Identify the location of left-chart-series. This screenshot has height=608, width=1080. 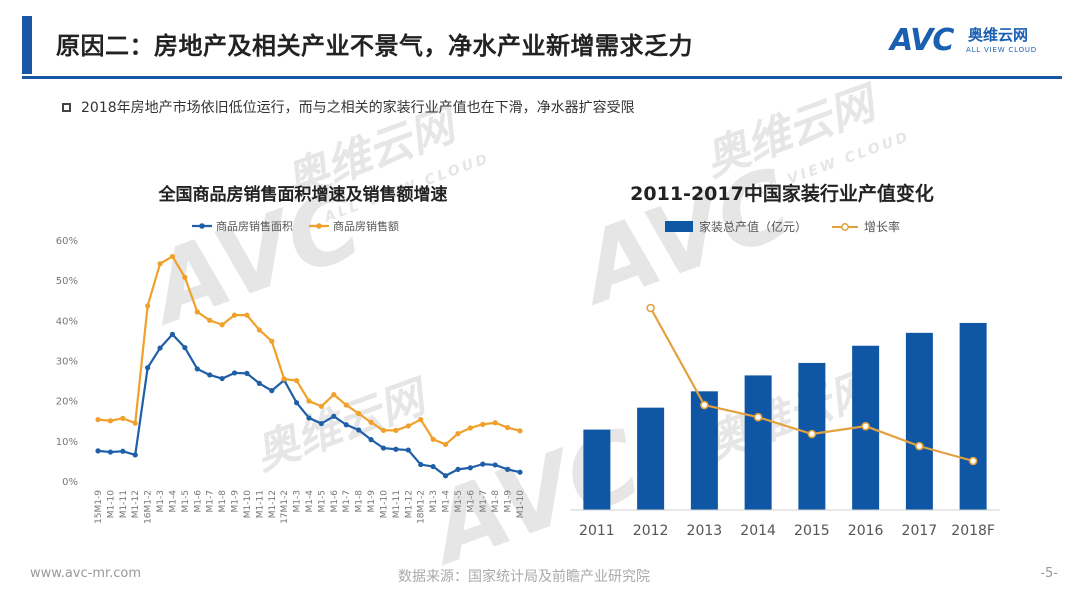
(309, 366).